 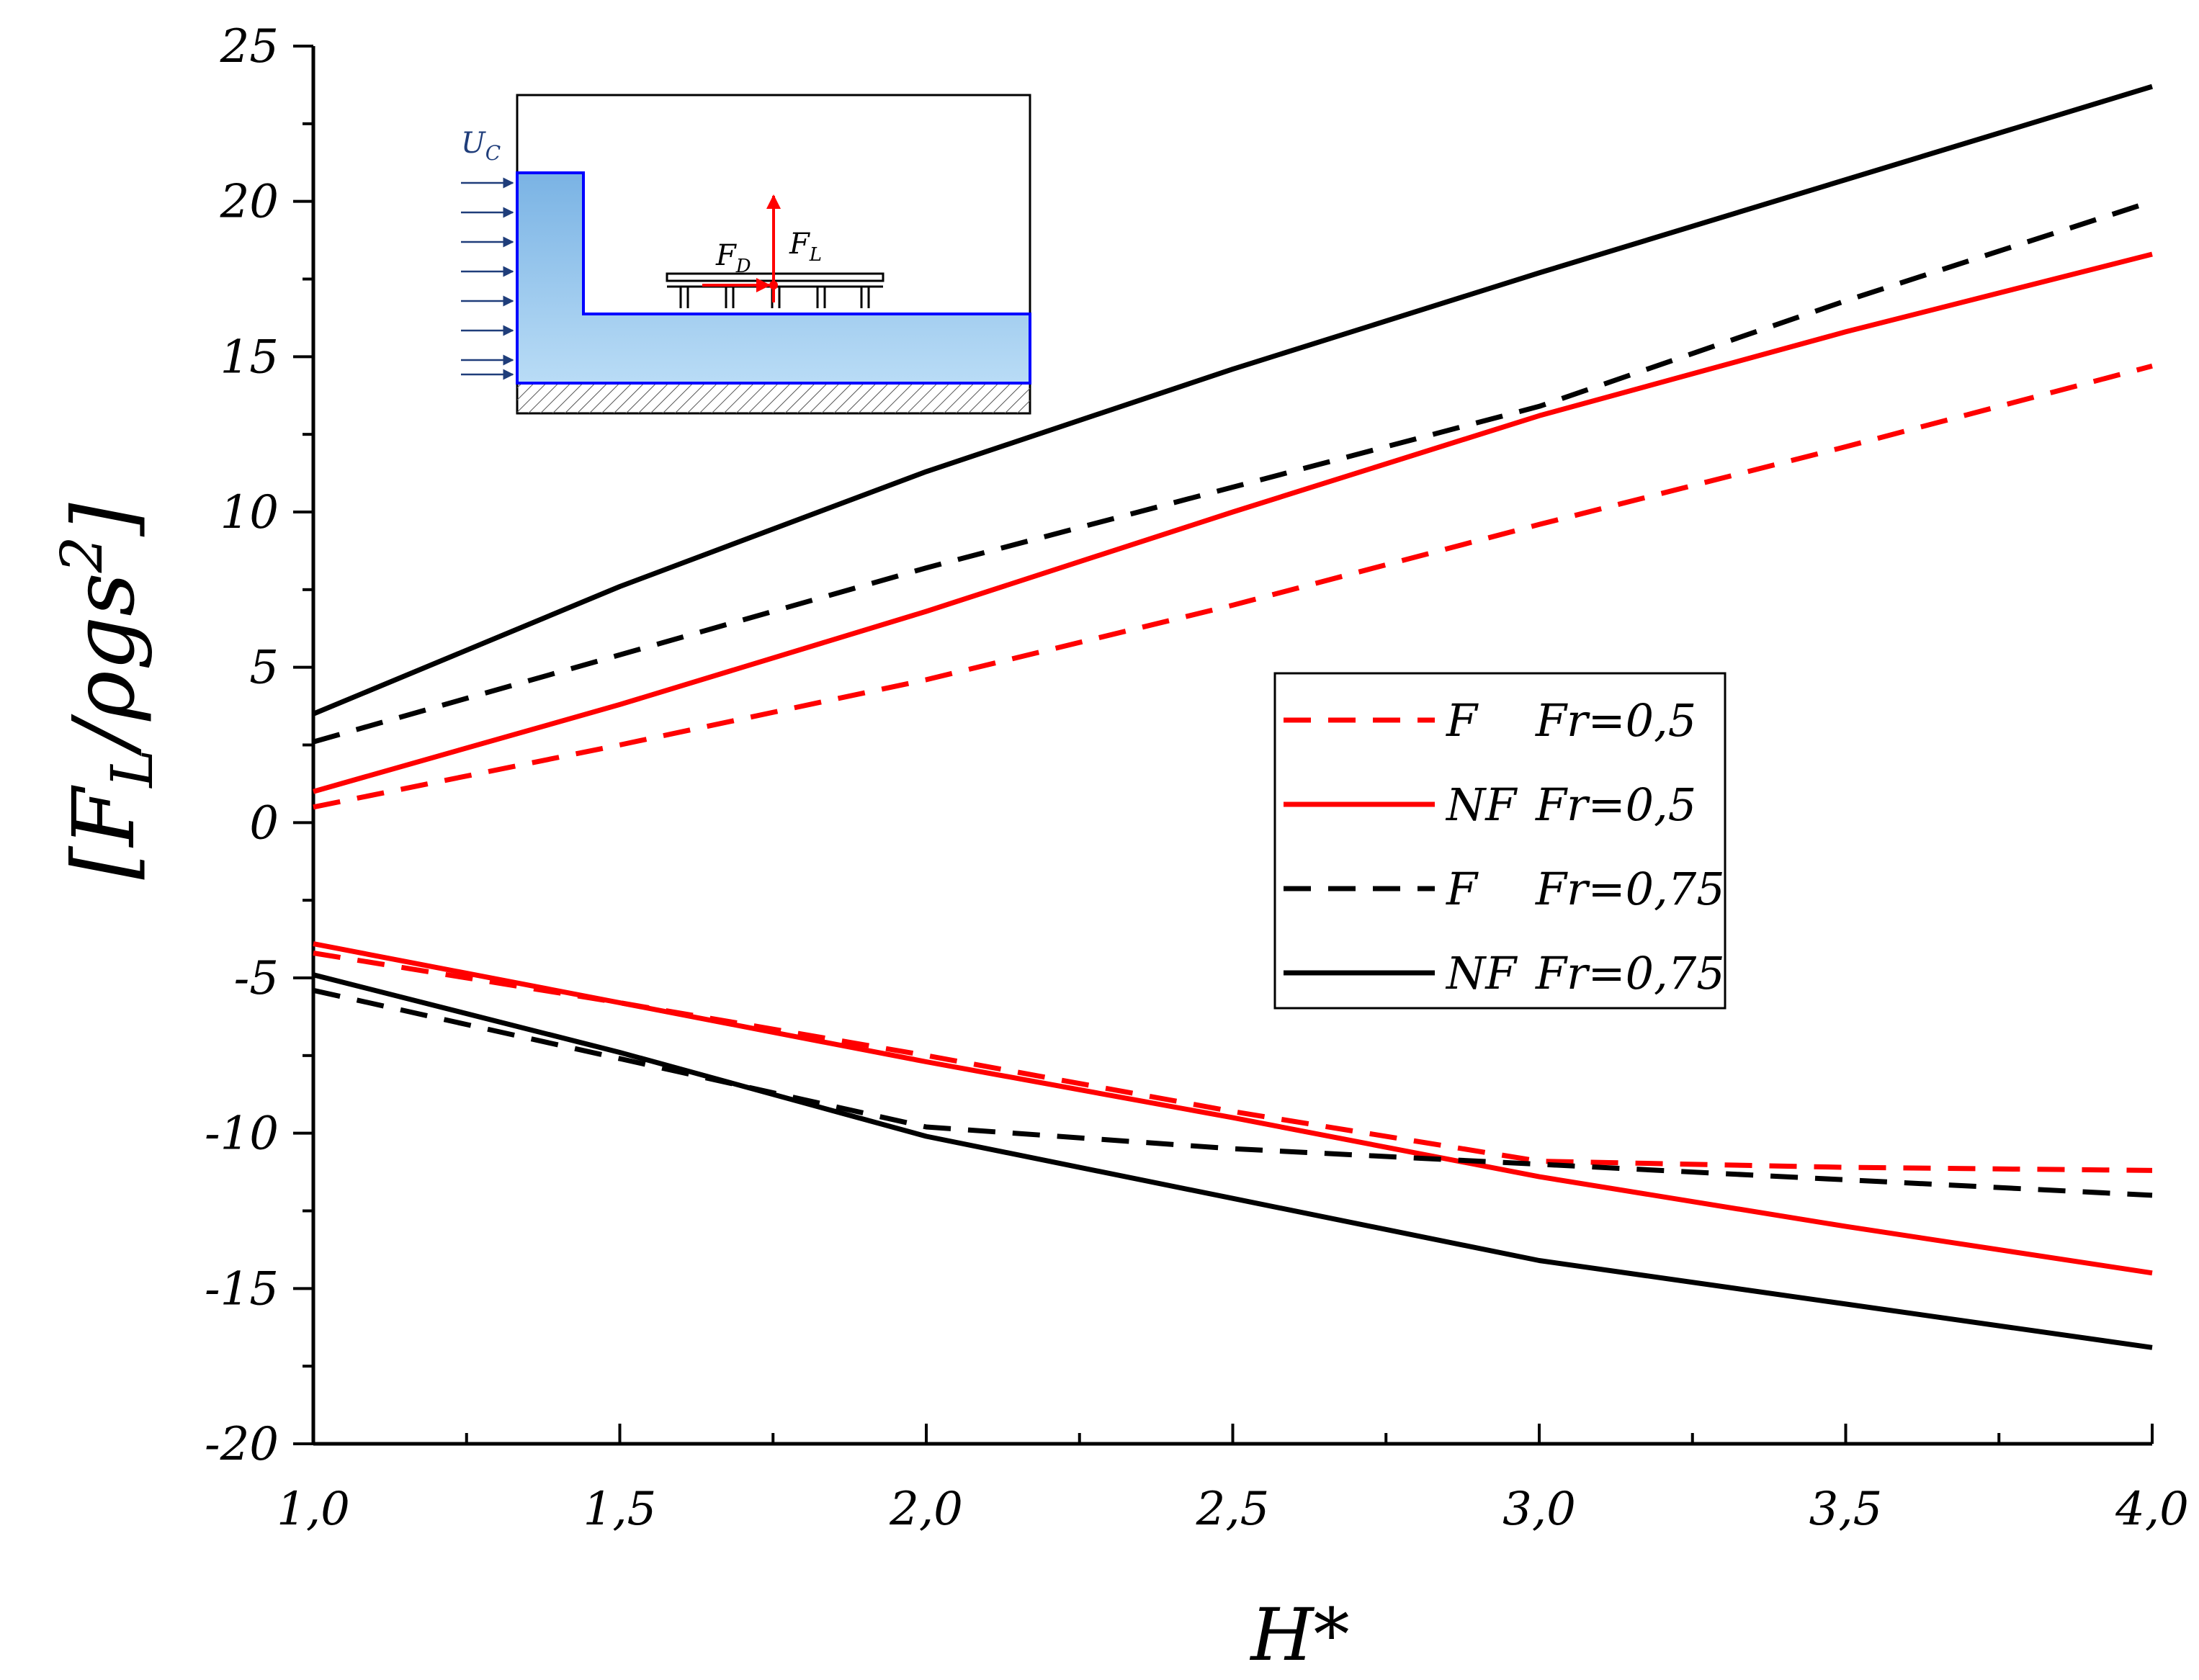 What do you see at coordinates (1846, 1509) in the screenshot?
I see `x-tick-label: 3,5` at bounding box center [1846, 1509].